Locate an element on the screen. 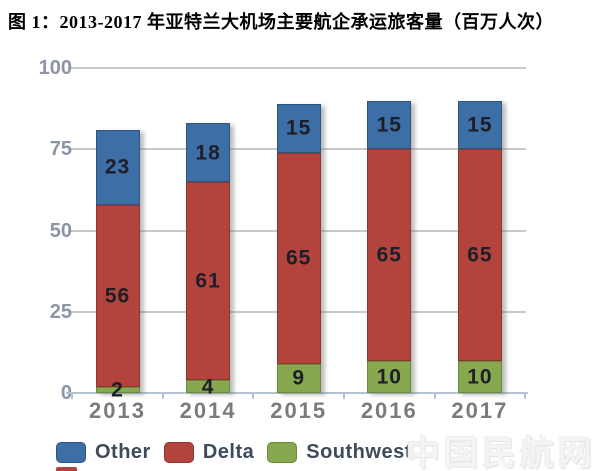  x-axis-line is located at coordinates (297, 393).